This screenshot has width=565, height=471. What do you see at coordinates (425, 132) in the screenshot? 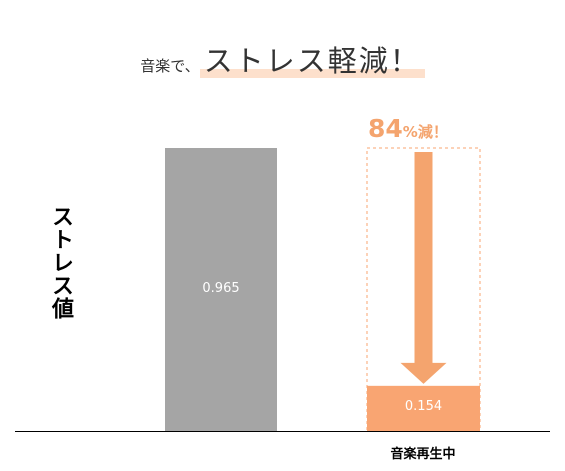
I see `reduction-suffix: %減！` at bounding box center [425, 132].